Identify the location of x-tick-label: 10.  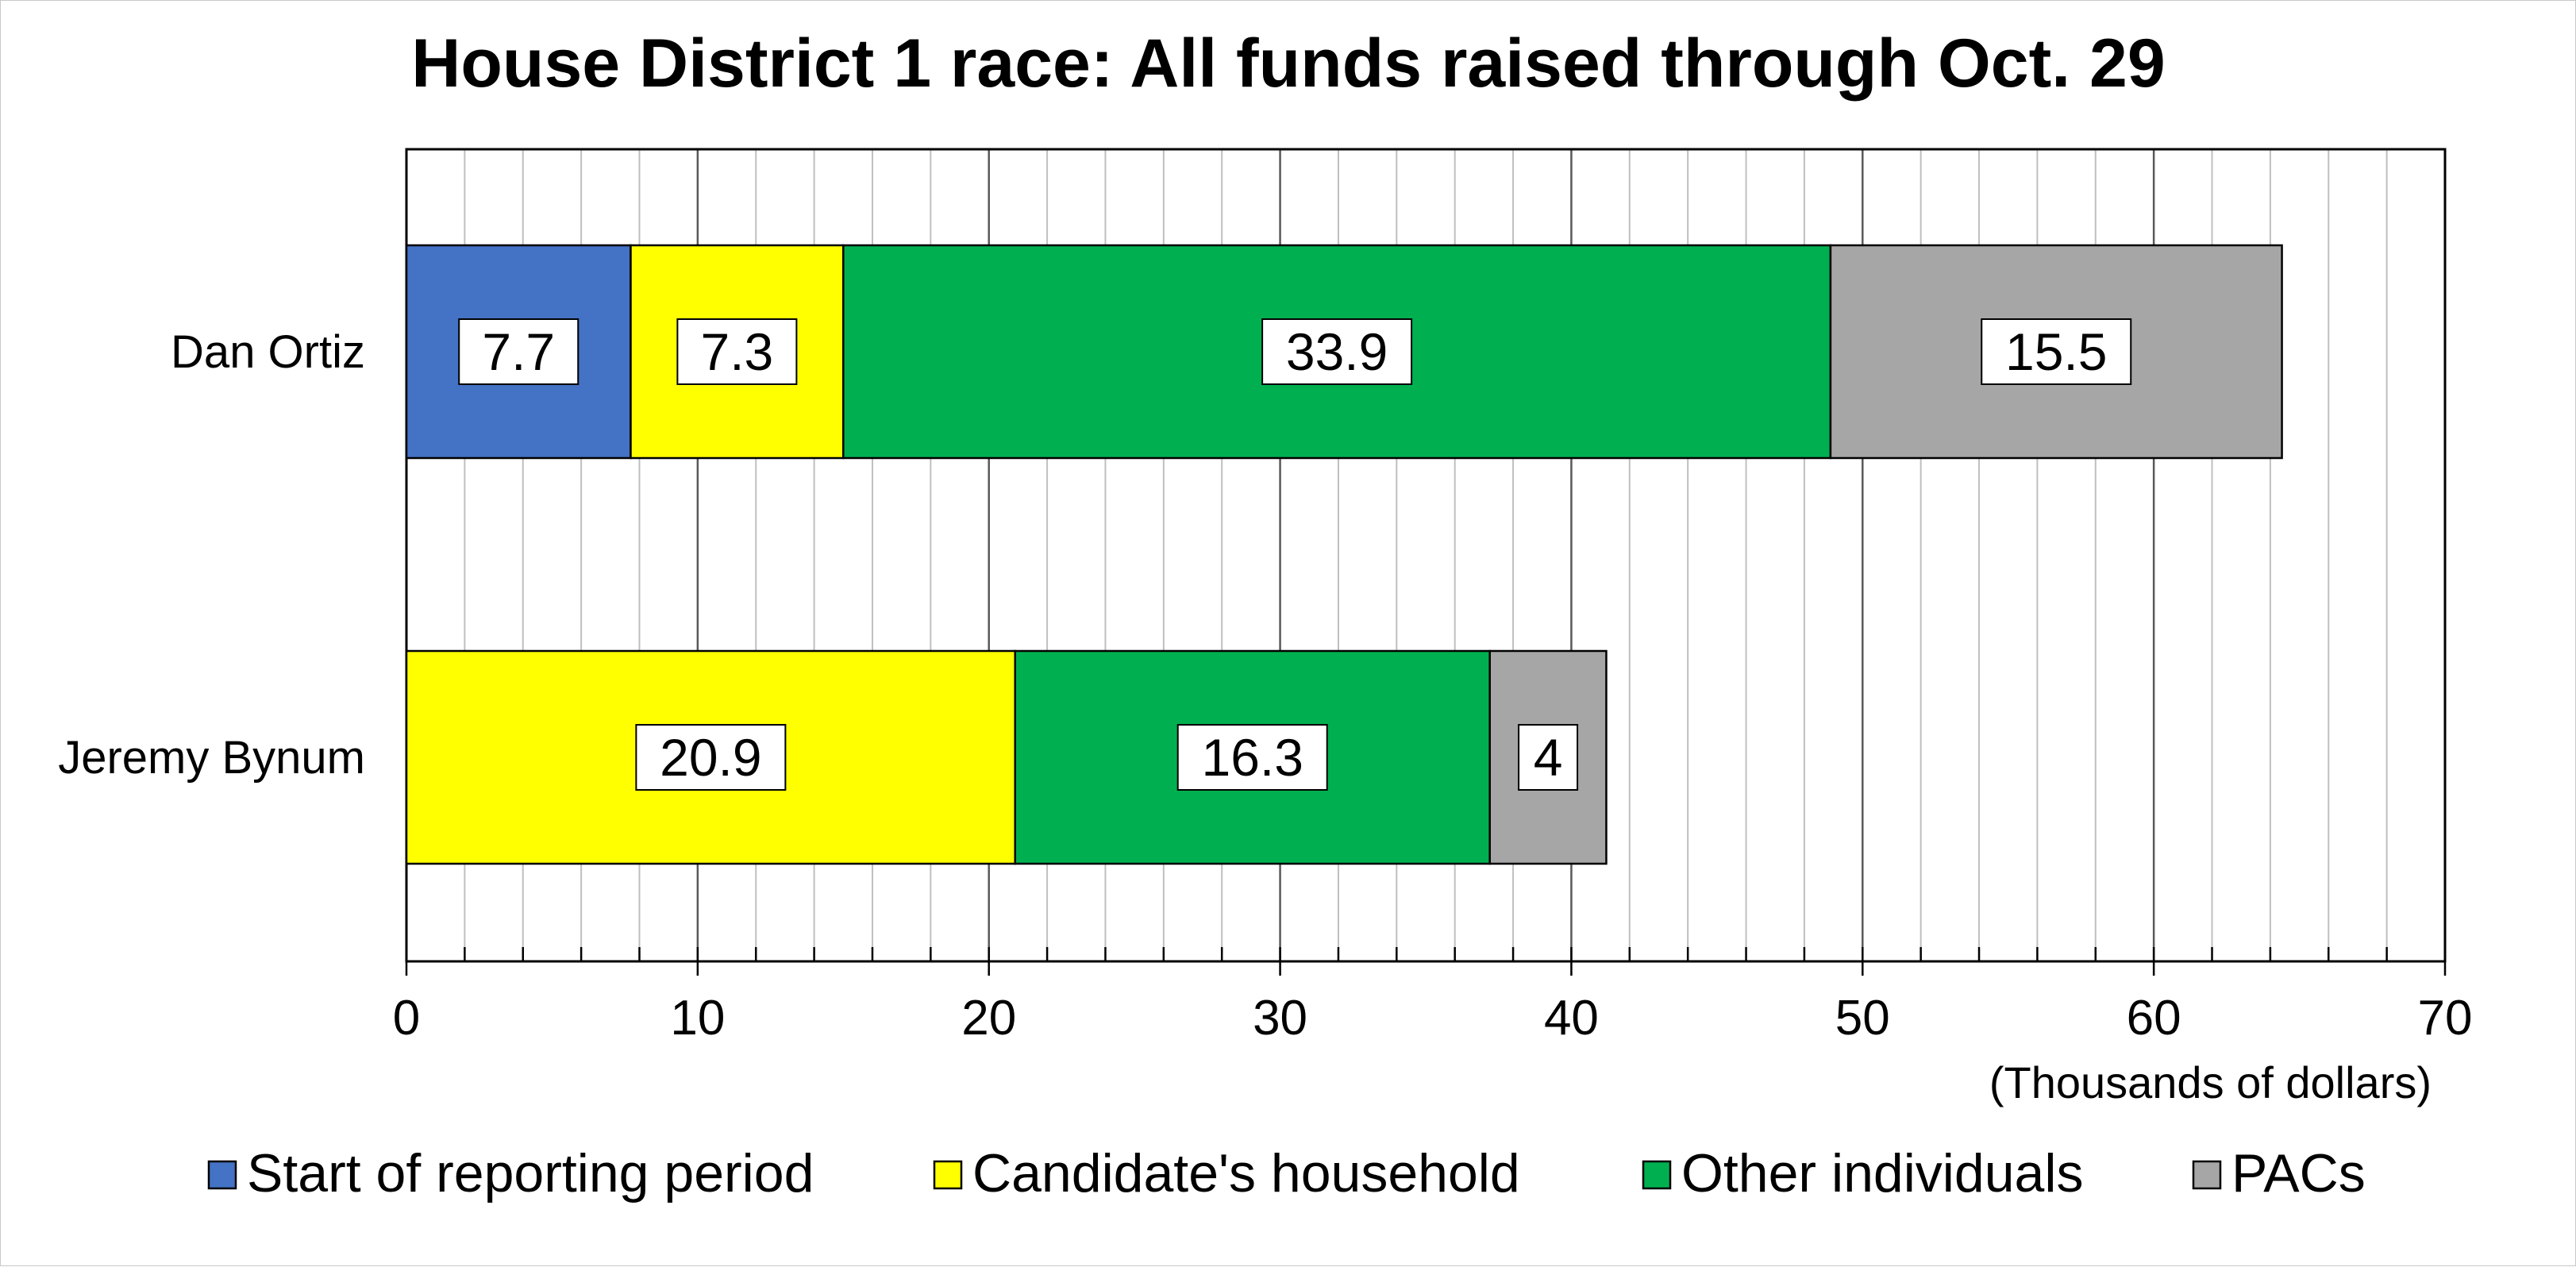
(697, 1018).